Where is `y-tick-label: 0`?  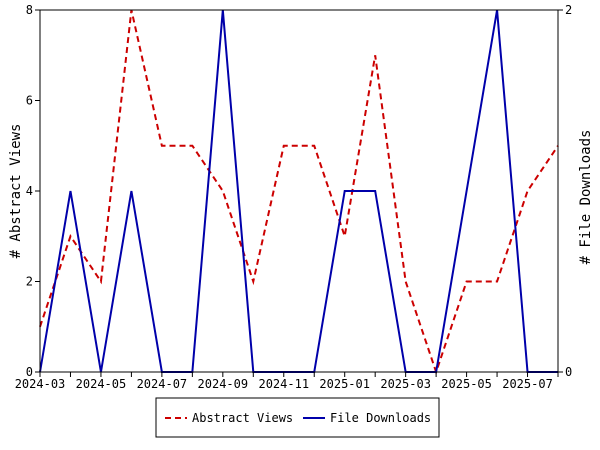 y-tick-label: 0 is located at coordinates (29, 372).